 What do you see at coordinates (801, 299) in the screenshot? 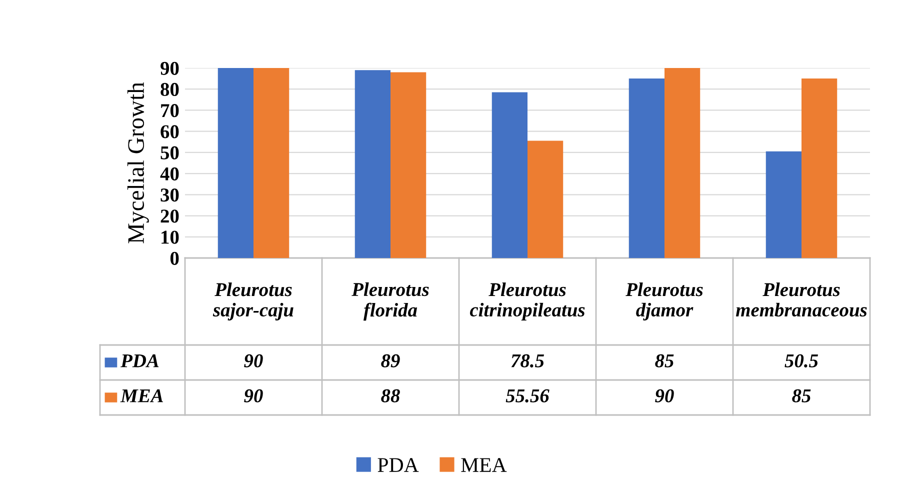
I see `x-tick-label: Pleurotus membranaceous` at bounding box center [801, 299].